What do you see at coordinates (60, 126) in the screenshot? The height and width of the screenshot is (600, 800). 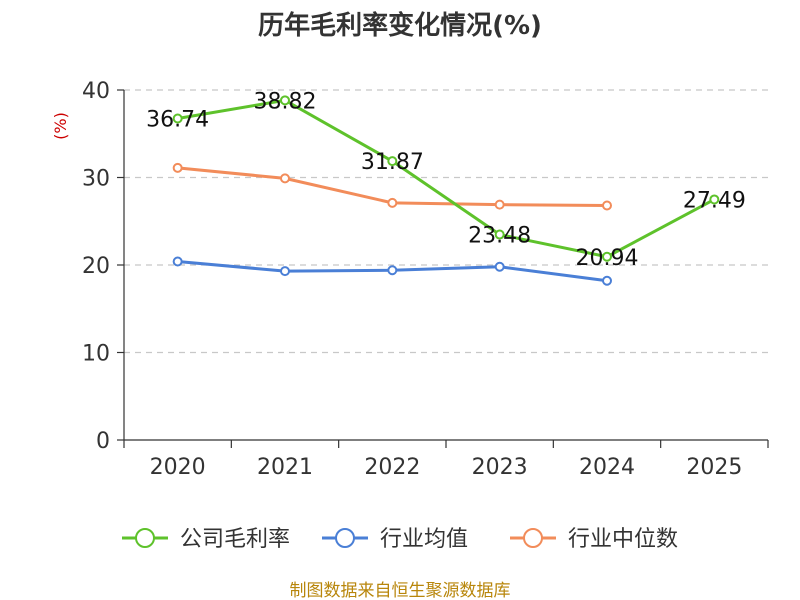 I see `y-axis-label: (%)` at bounding box center [60, 126].